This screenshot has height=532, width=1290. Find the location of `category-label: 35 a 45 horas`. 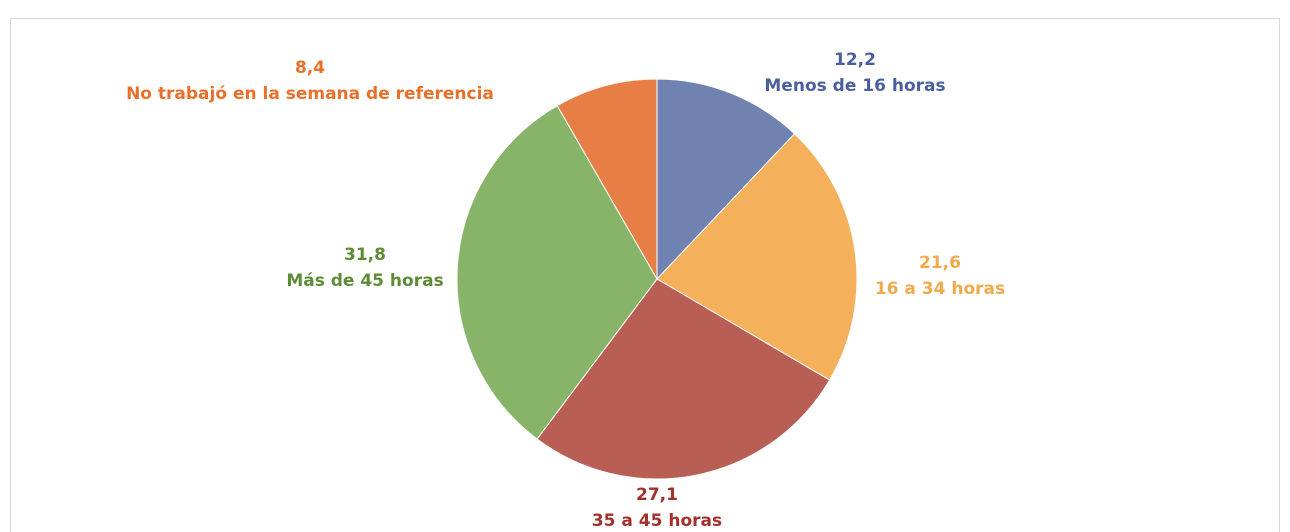

category-label: 35 a 45 horas is located at coordinates (657, 521).